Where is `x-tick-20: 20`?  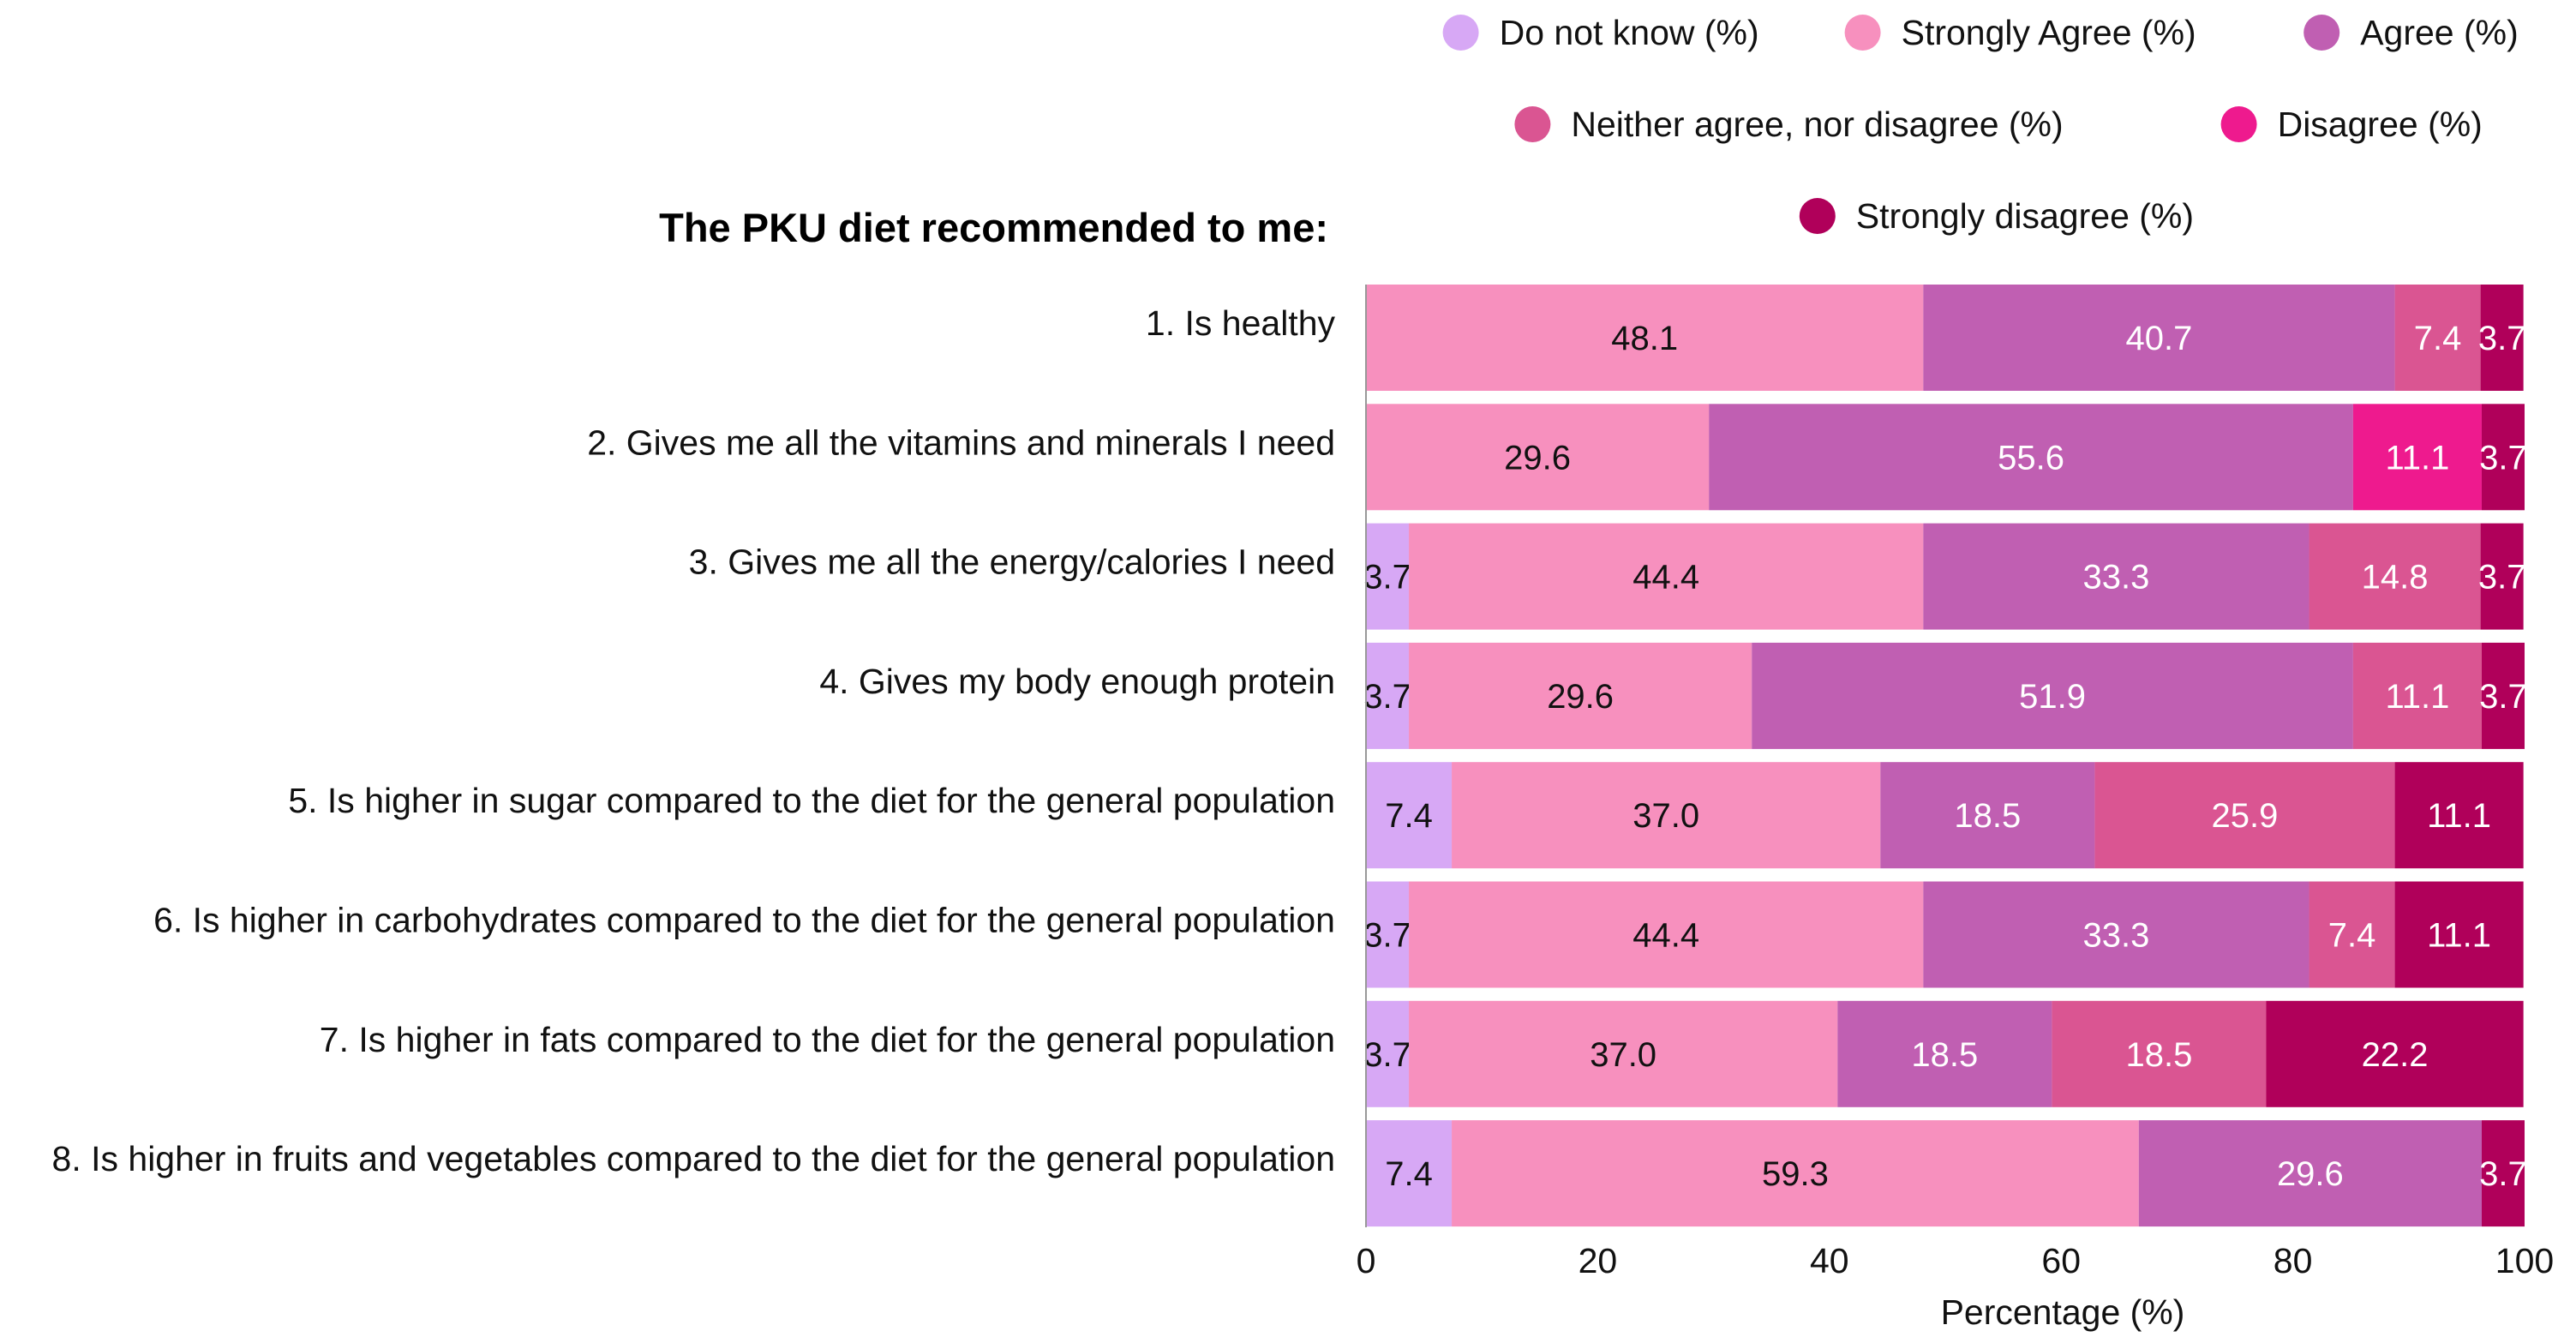
x-tick-20: 20 is located at coordinates (1598, 1260).